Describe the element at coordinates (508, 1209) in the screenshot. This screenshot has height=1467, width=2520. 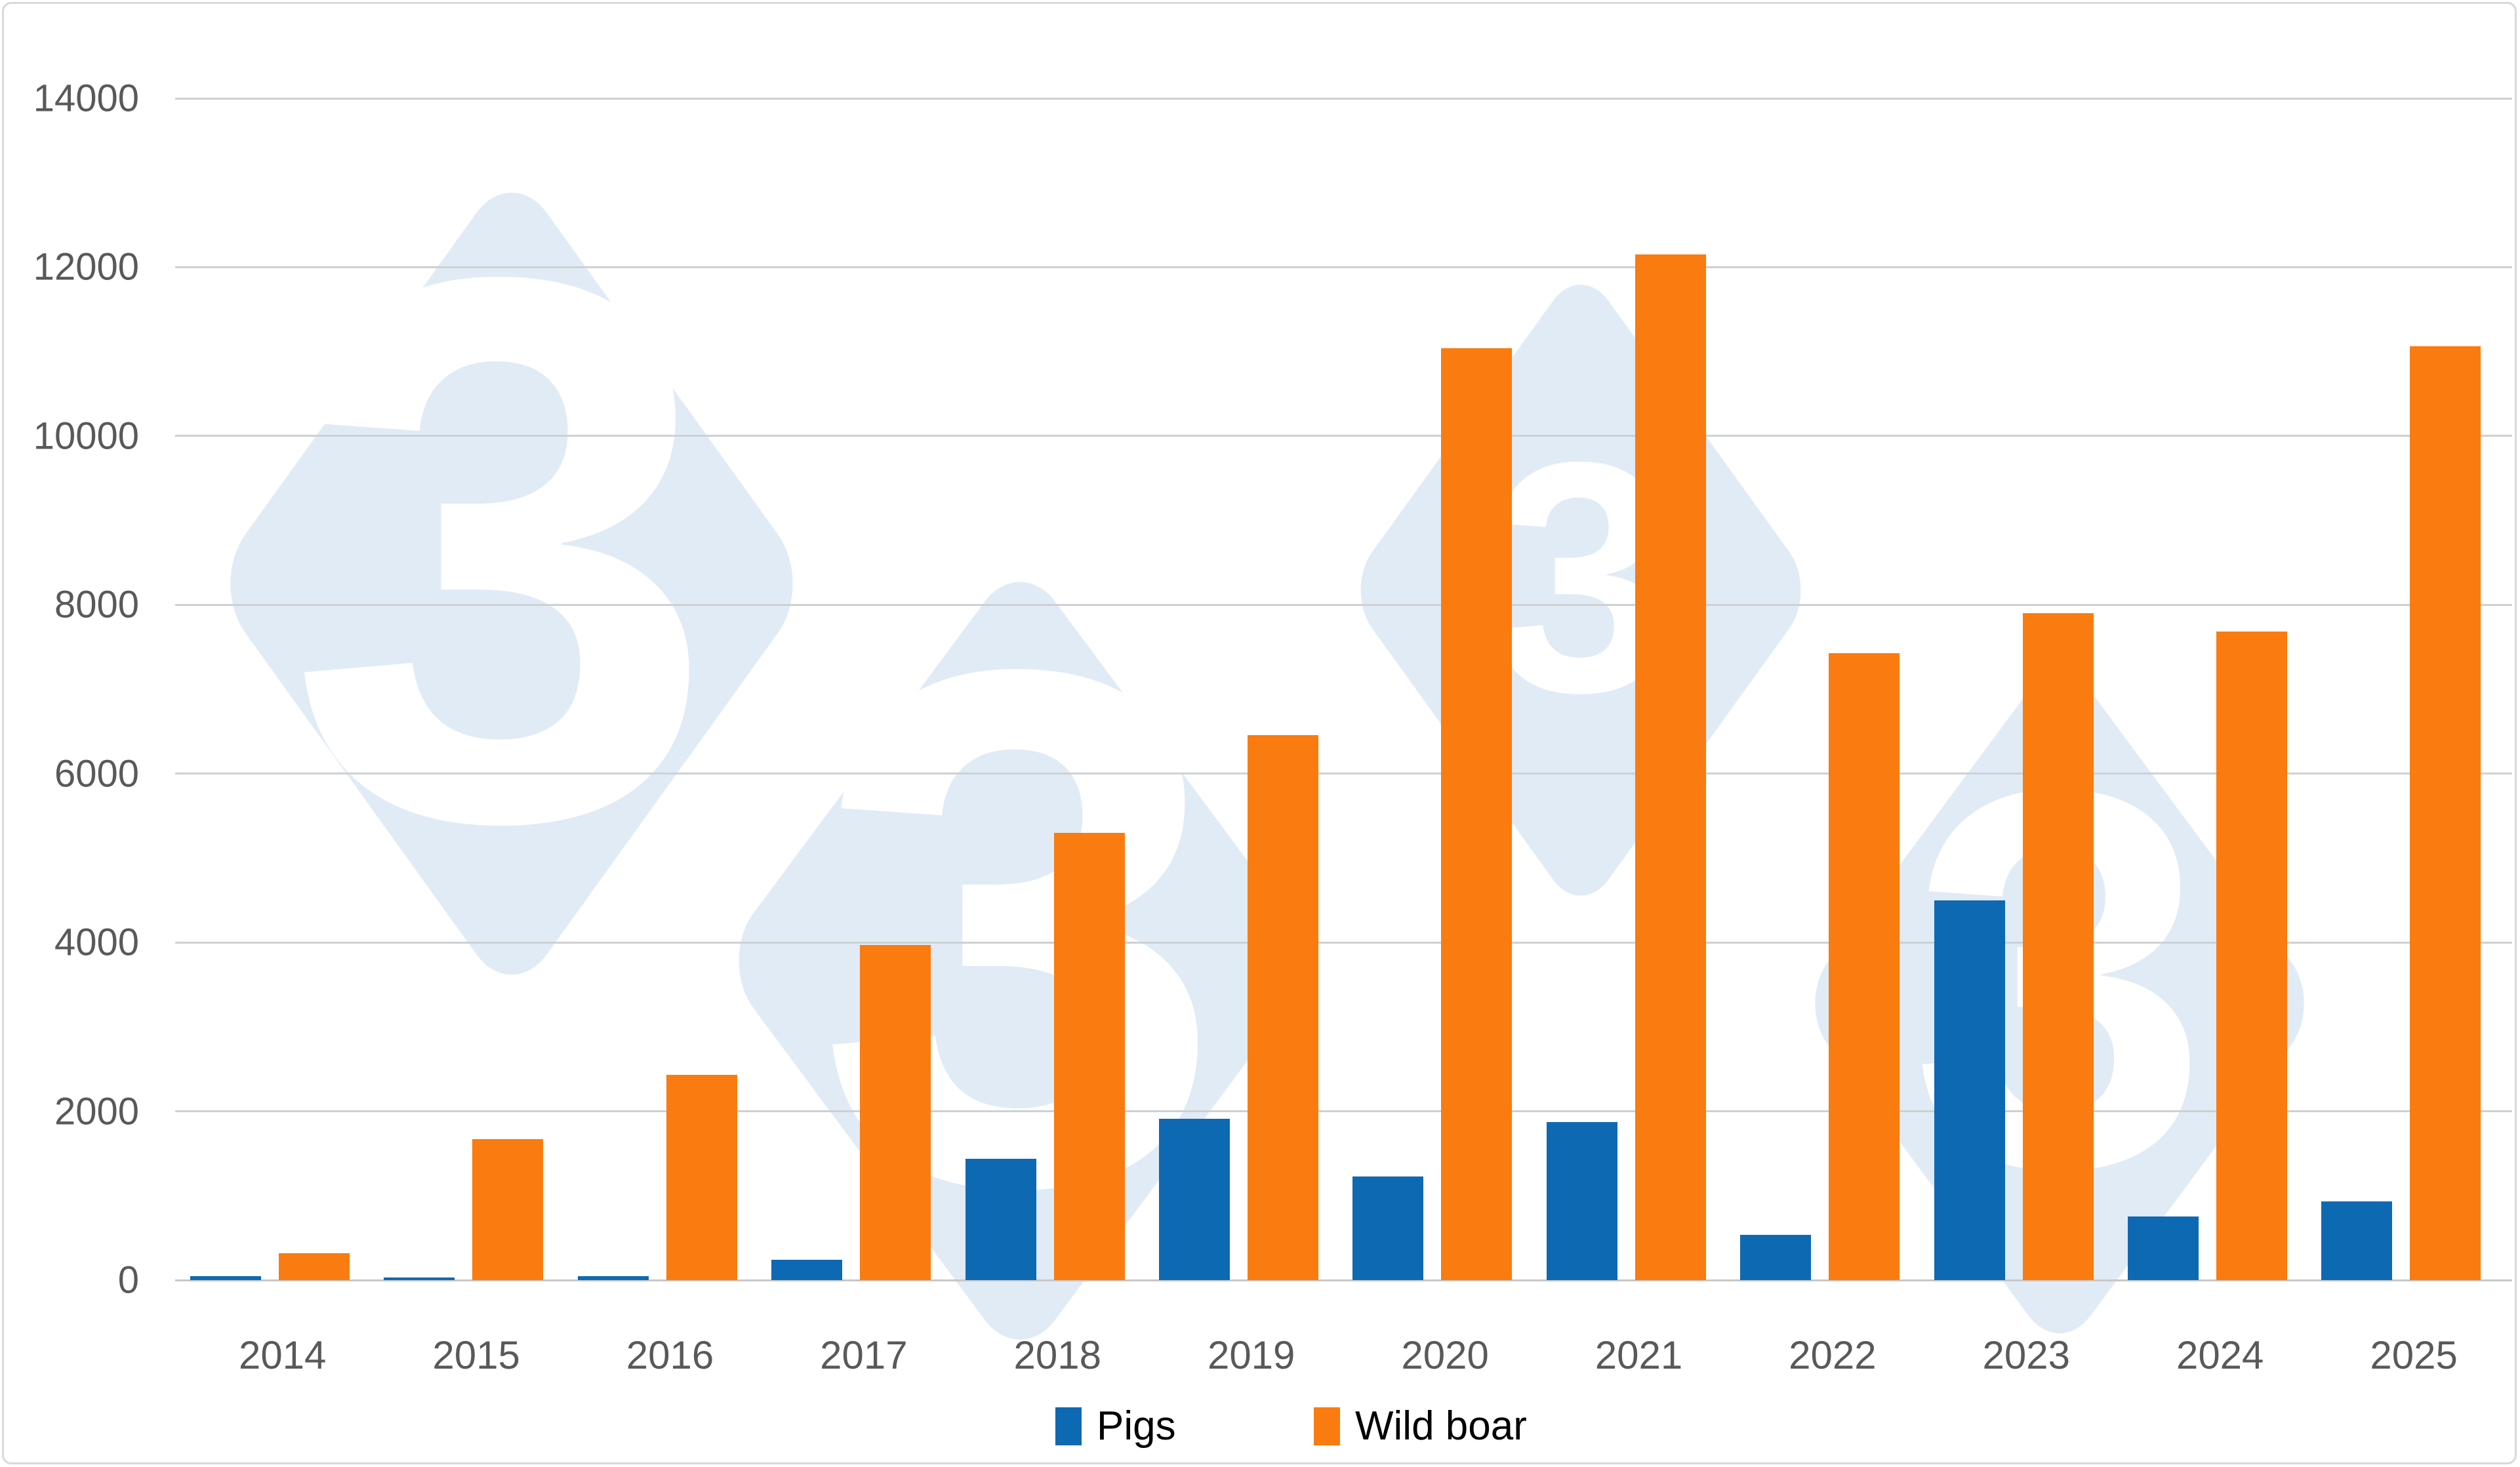
I see `bar-wild-boar-2015` at that location.